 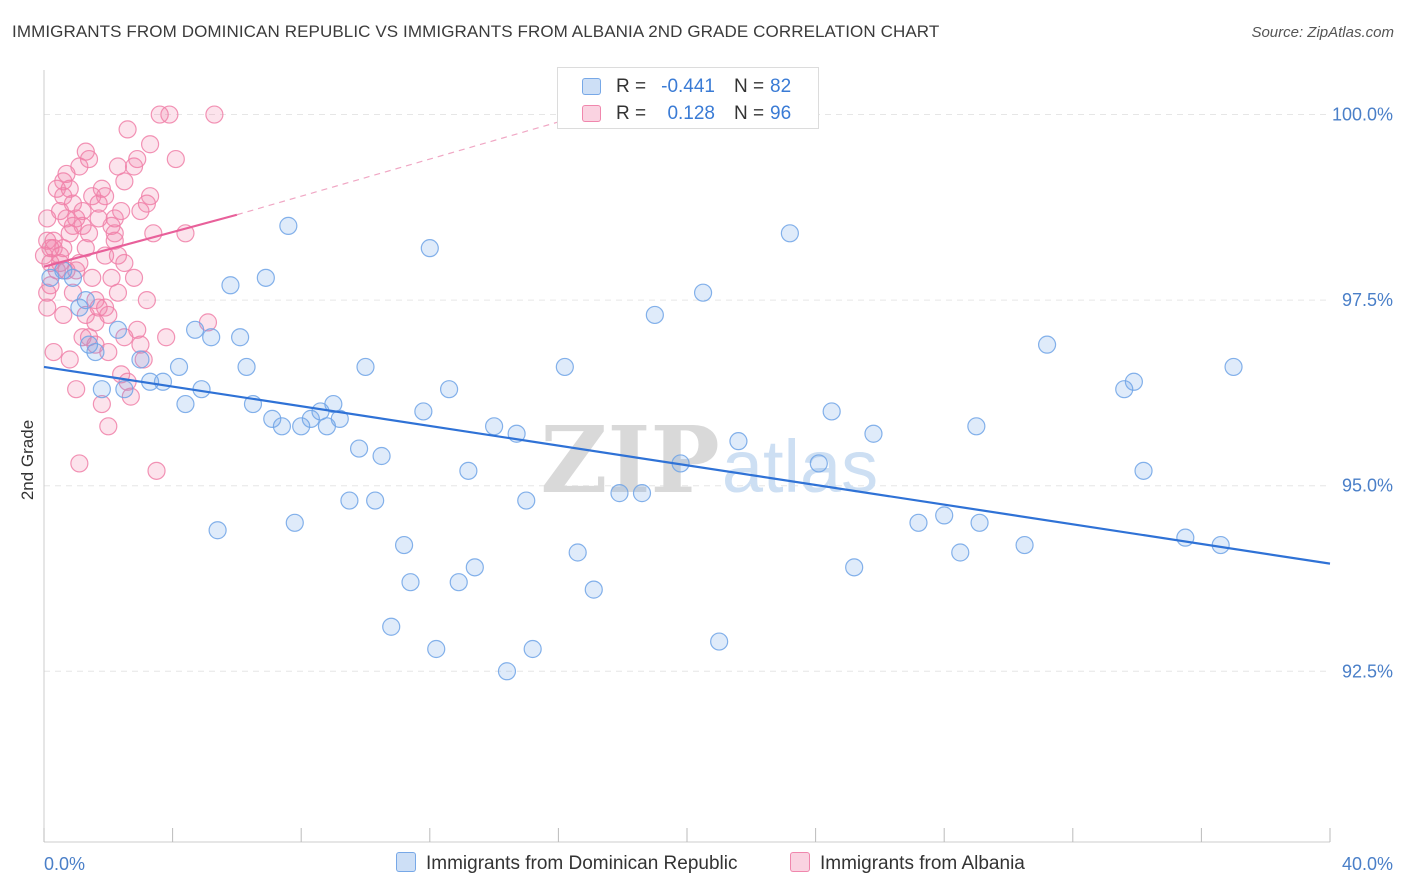 I want to click on n-label: N =, so click(x=749, y=113).